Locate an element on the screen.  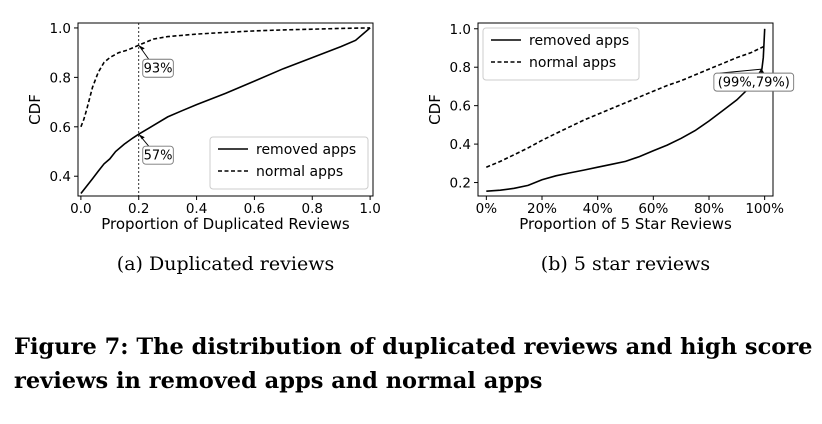
annotation-label: (99%,79%) is located at coordinates (754, 83).